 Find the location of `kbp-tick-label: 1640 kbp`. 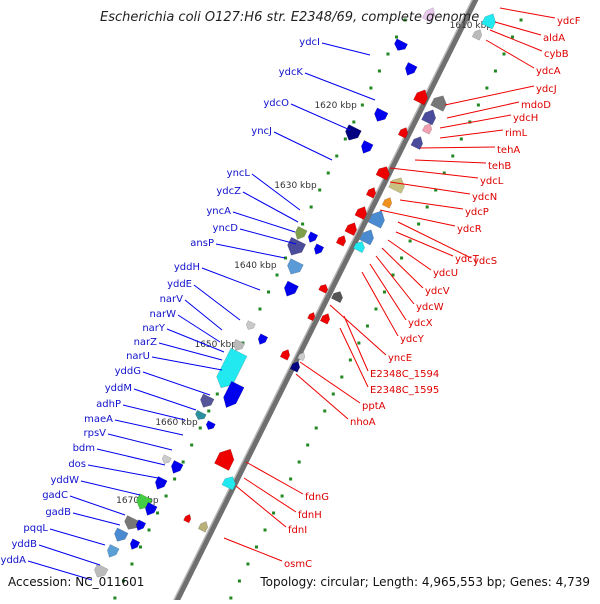

kbp-tick-label: 1640 kbp is located at coordinates (255, 266).